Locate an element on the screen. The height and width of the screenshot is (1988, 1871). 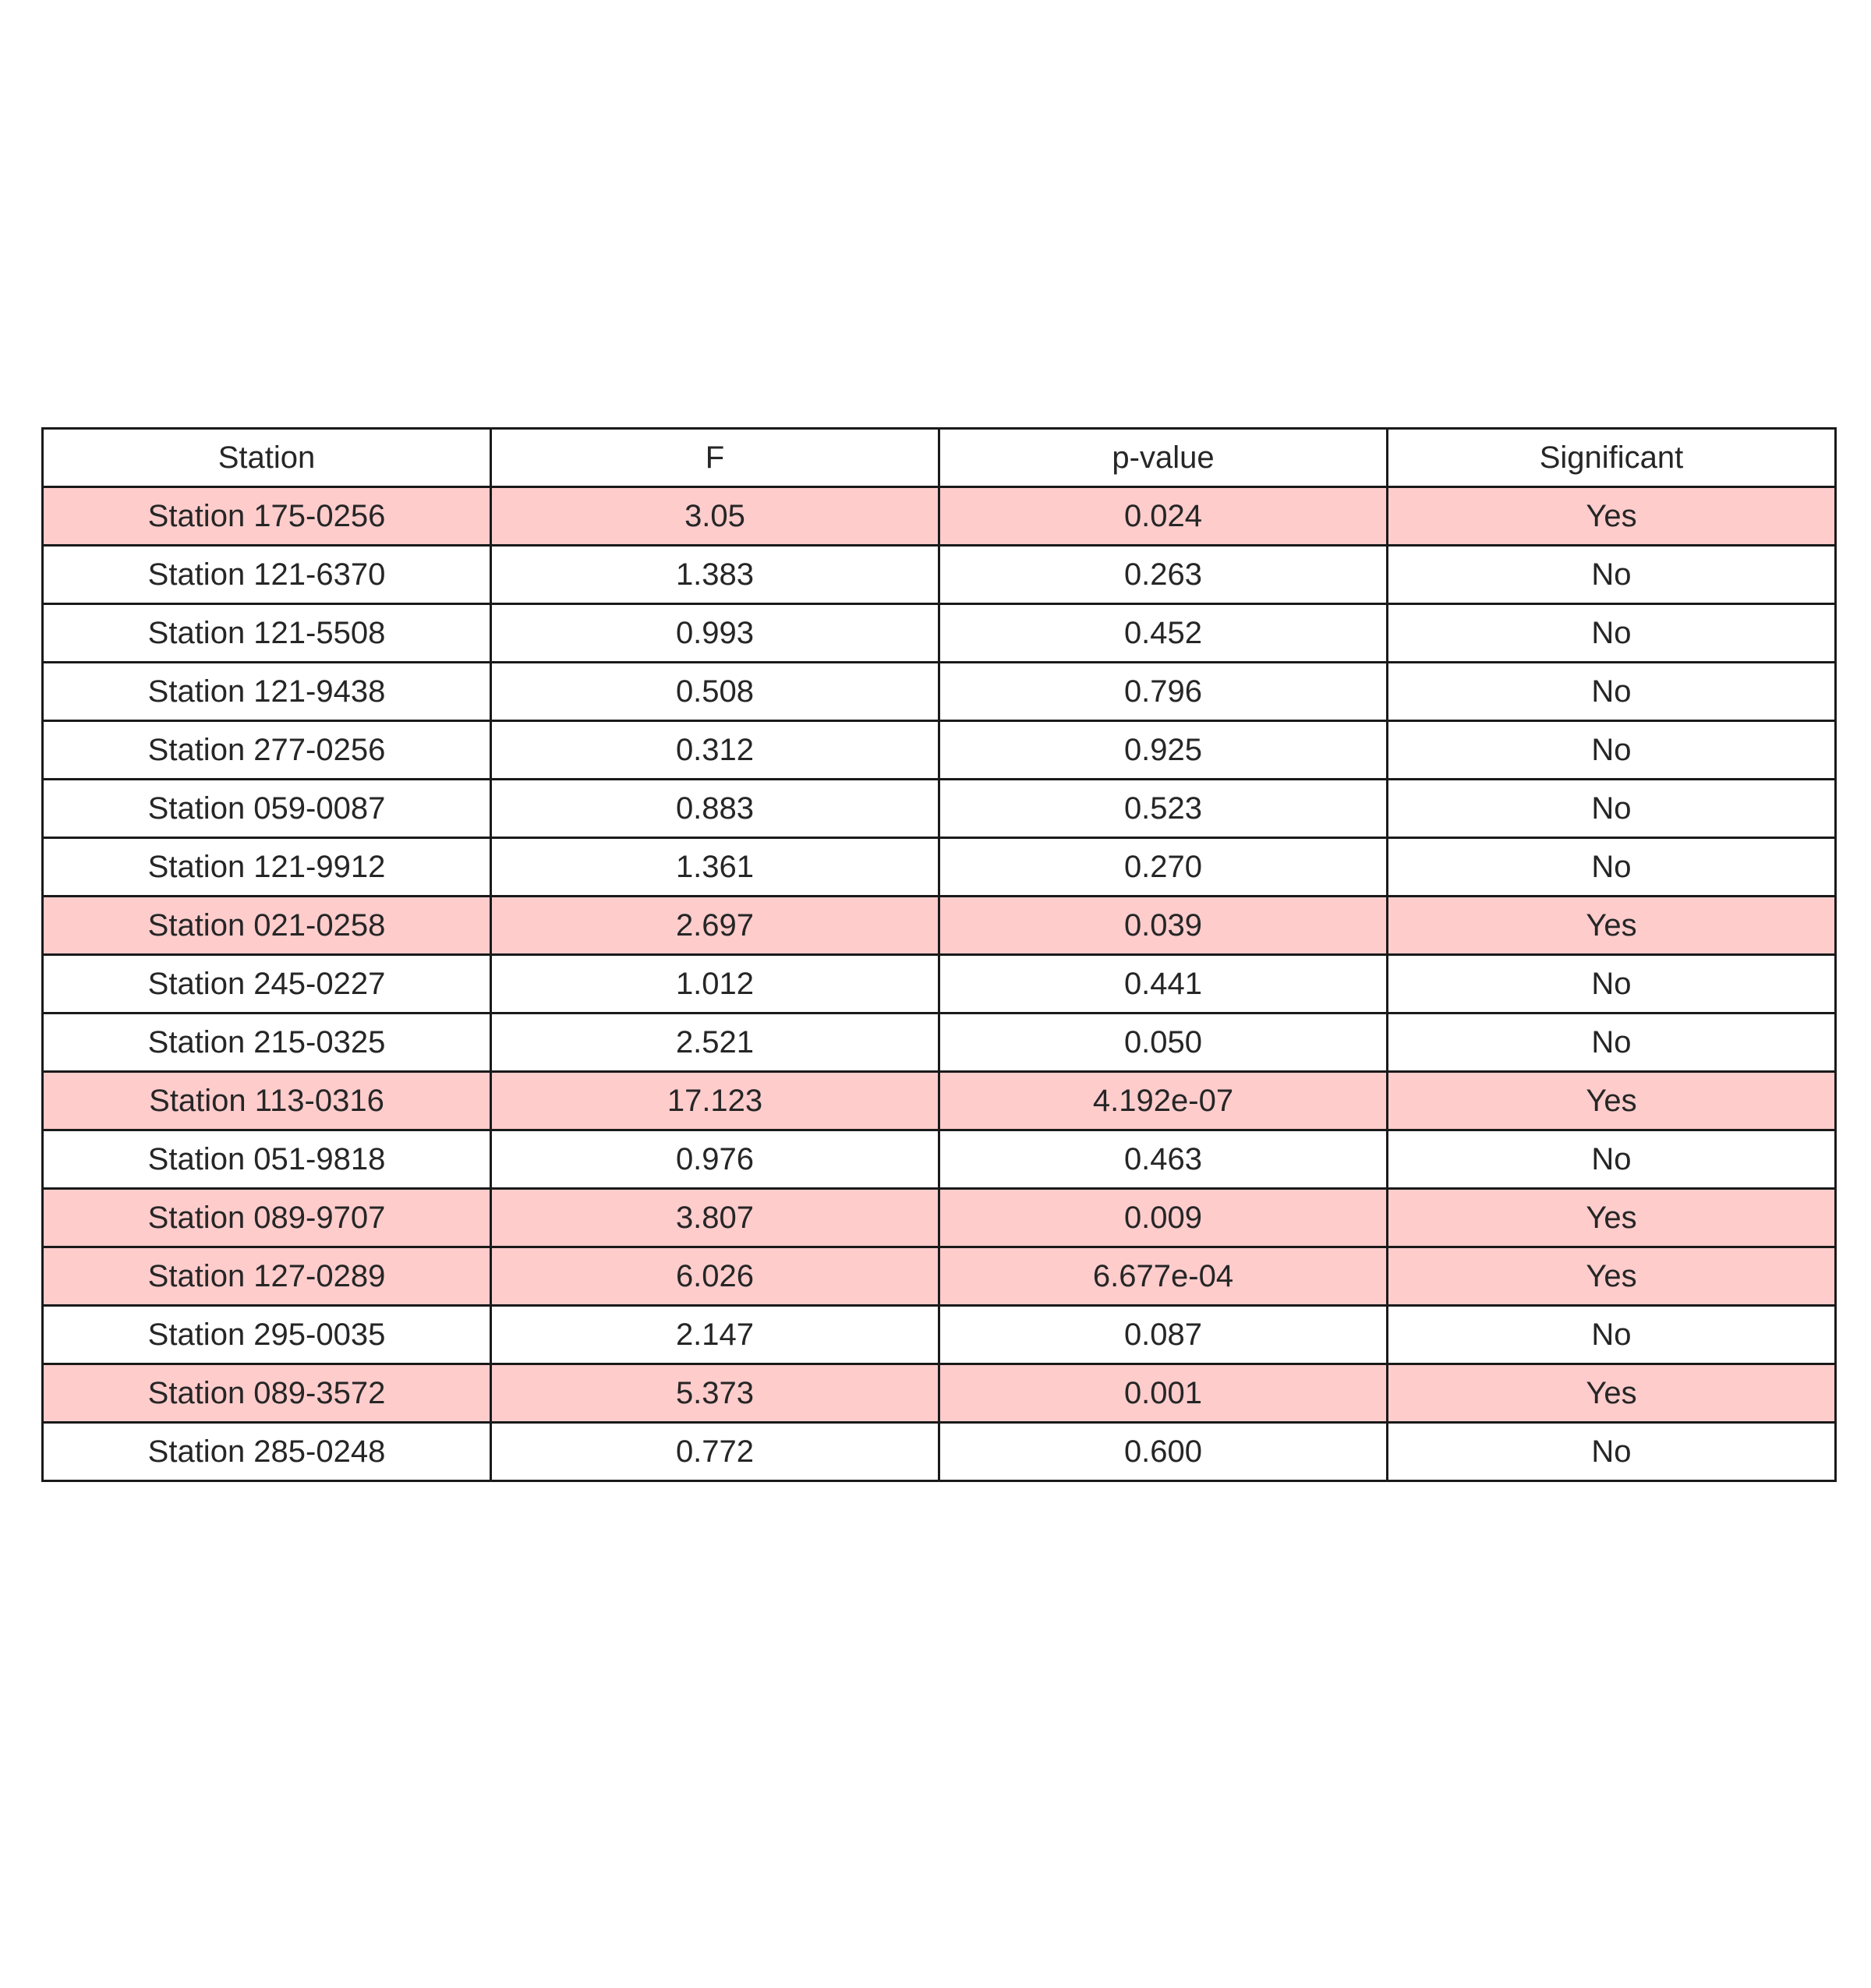
table-row: Station 021-0258 2.697 0.039 Yes is located at coordinates (939, 925).